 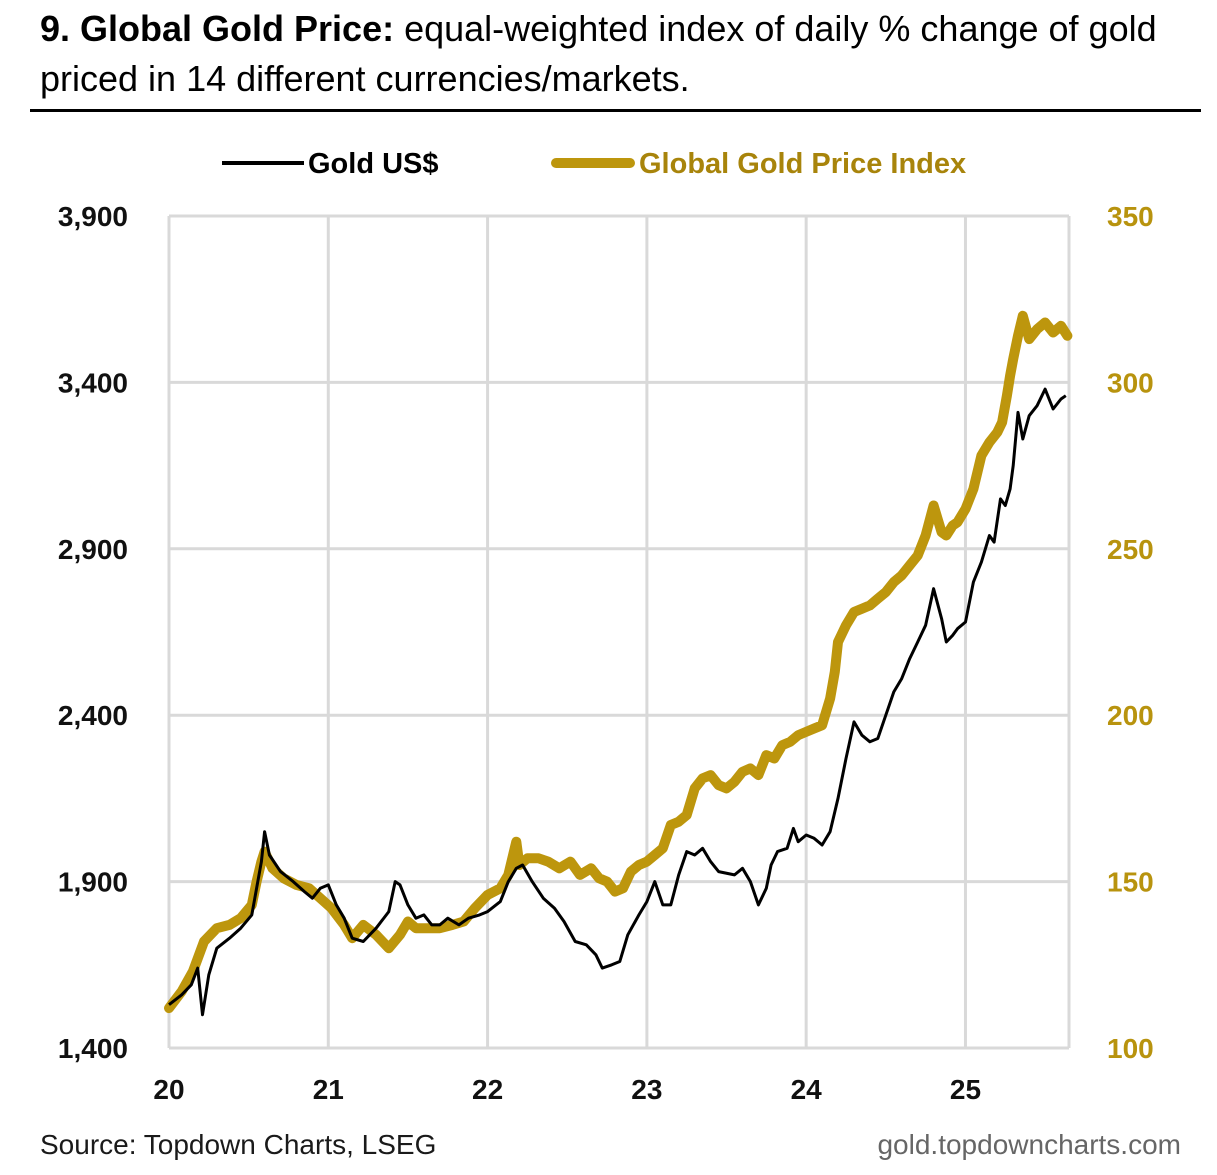 I want to click on legend-swatch-gold-usd, so click(x=263, y=163).